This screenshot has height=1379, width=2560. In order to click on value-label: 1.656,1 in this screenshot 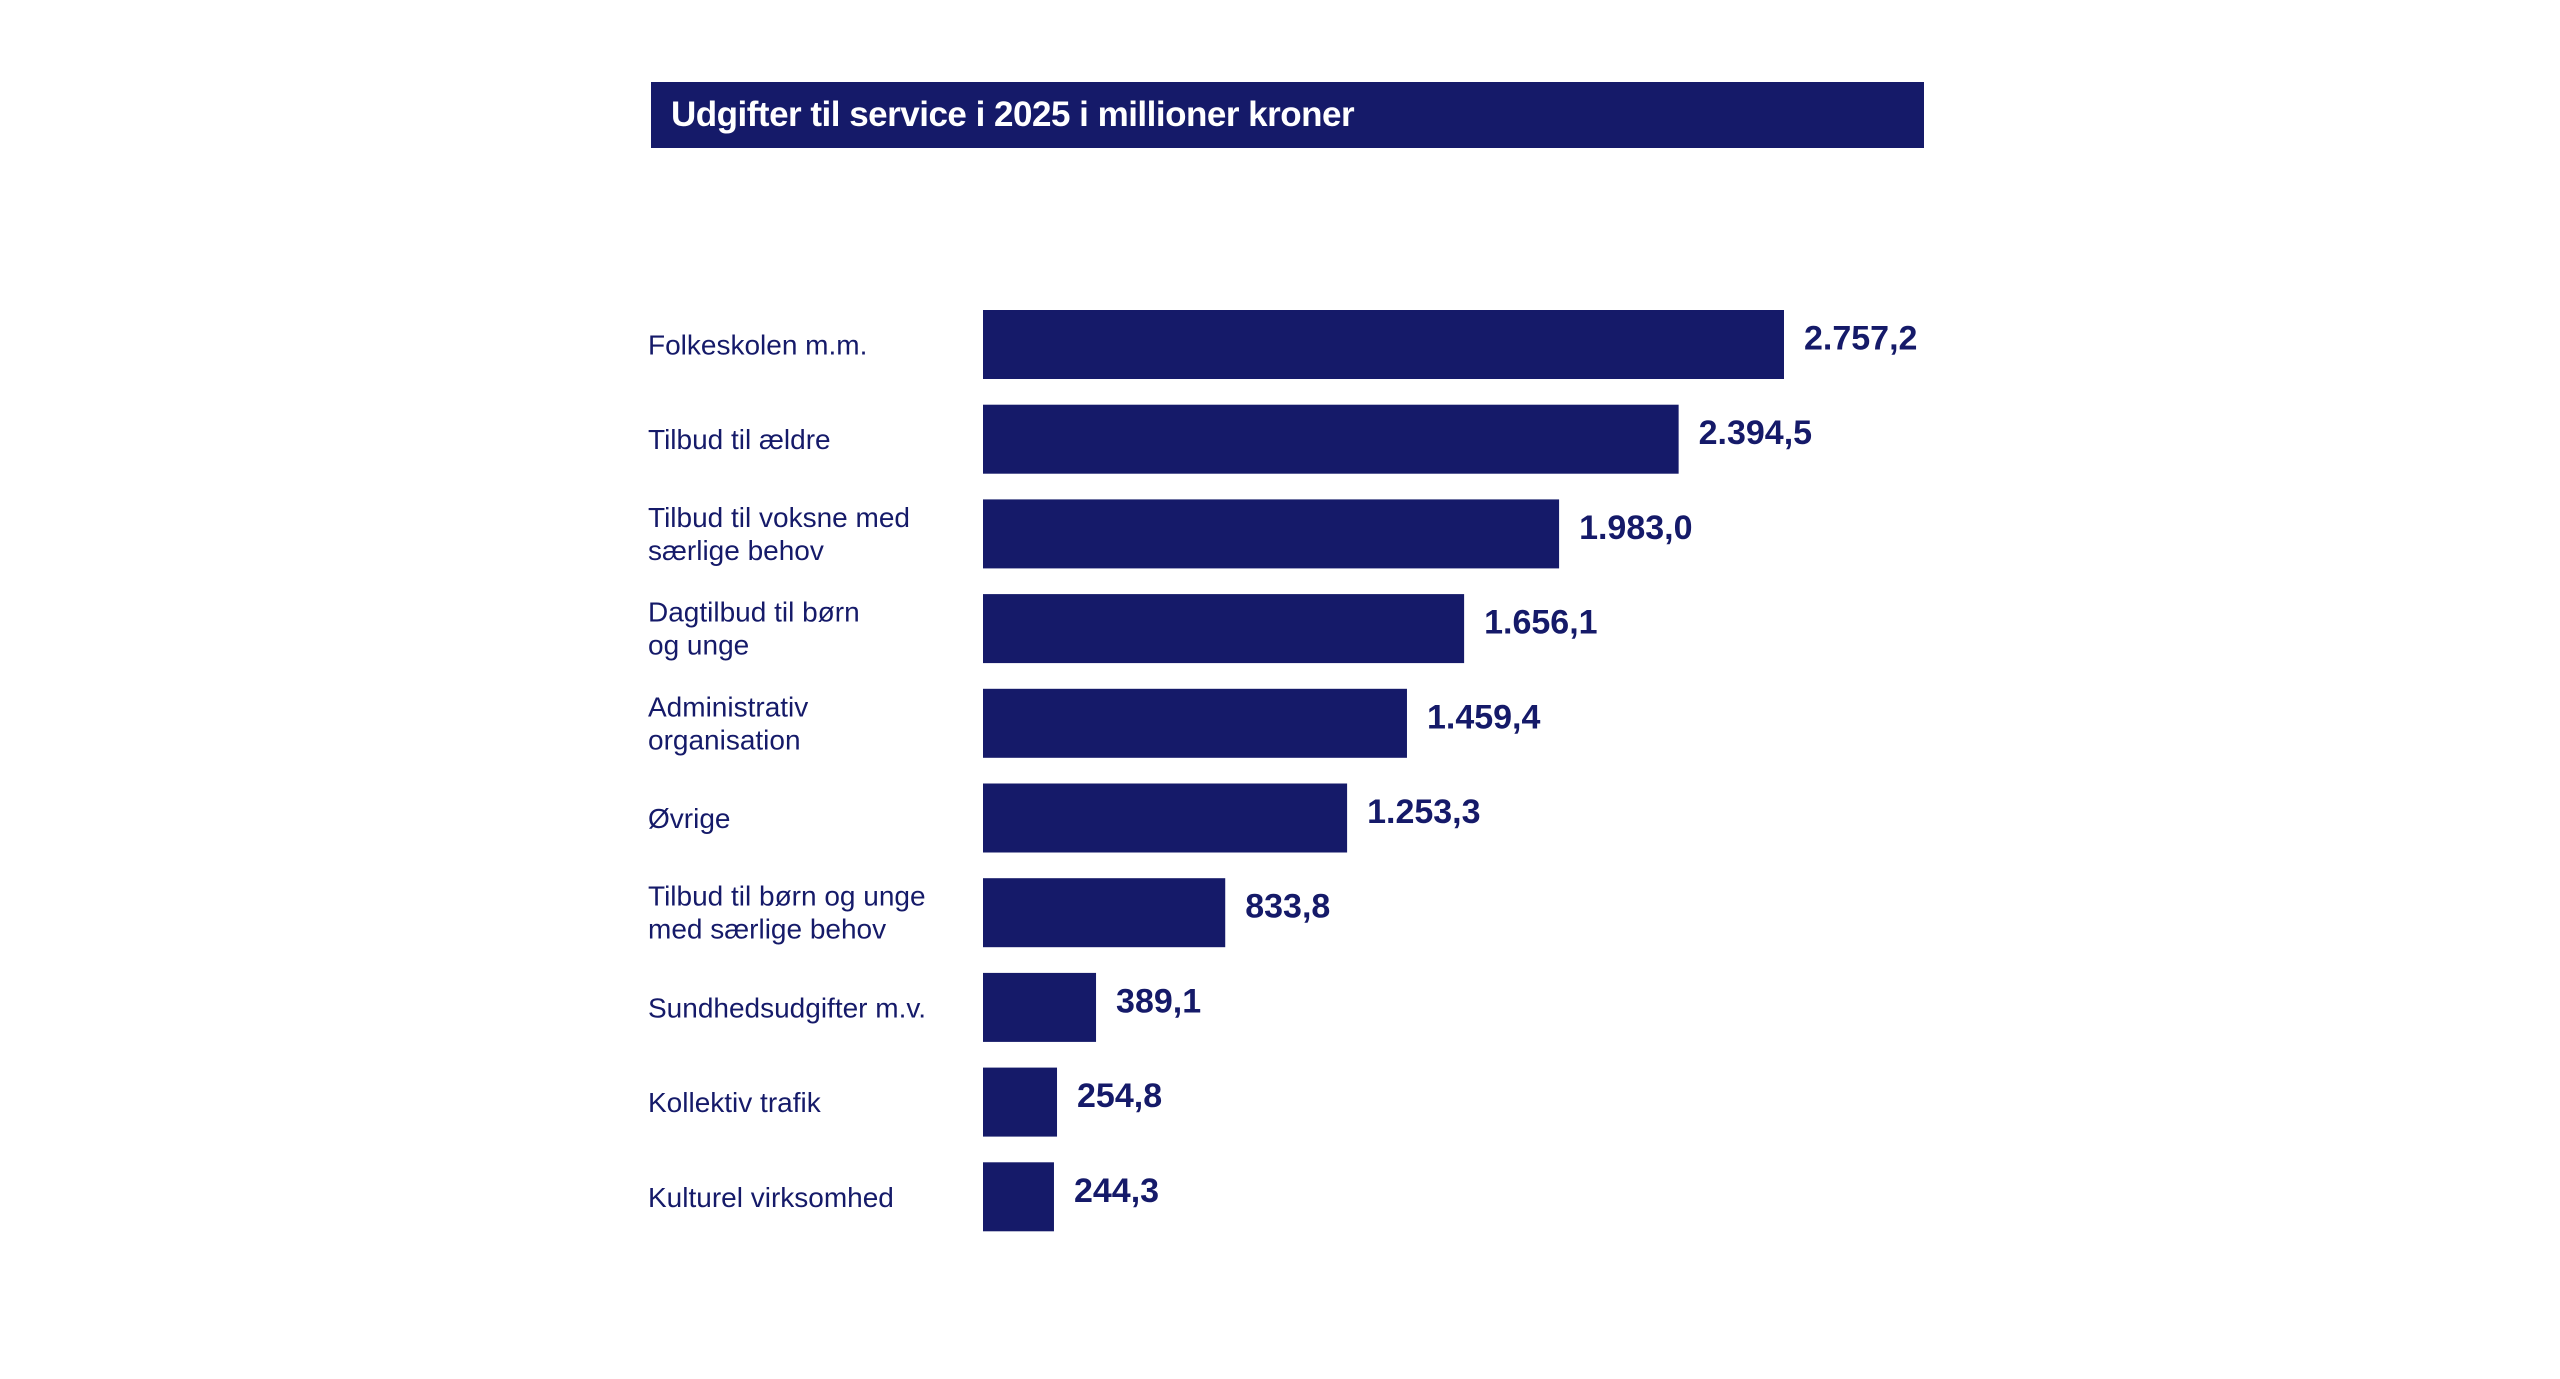, I will do `click(1540, 623)`.